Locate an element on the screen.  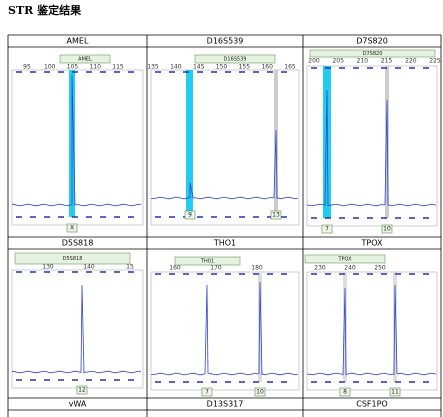
scale-label: 250 is located at coordinates (380, 268).